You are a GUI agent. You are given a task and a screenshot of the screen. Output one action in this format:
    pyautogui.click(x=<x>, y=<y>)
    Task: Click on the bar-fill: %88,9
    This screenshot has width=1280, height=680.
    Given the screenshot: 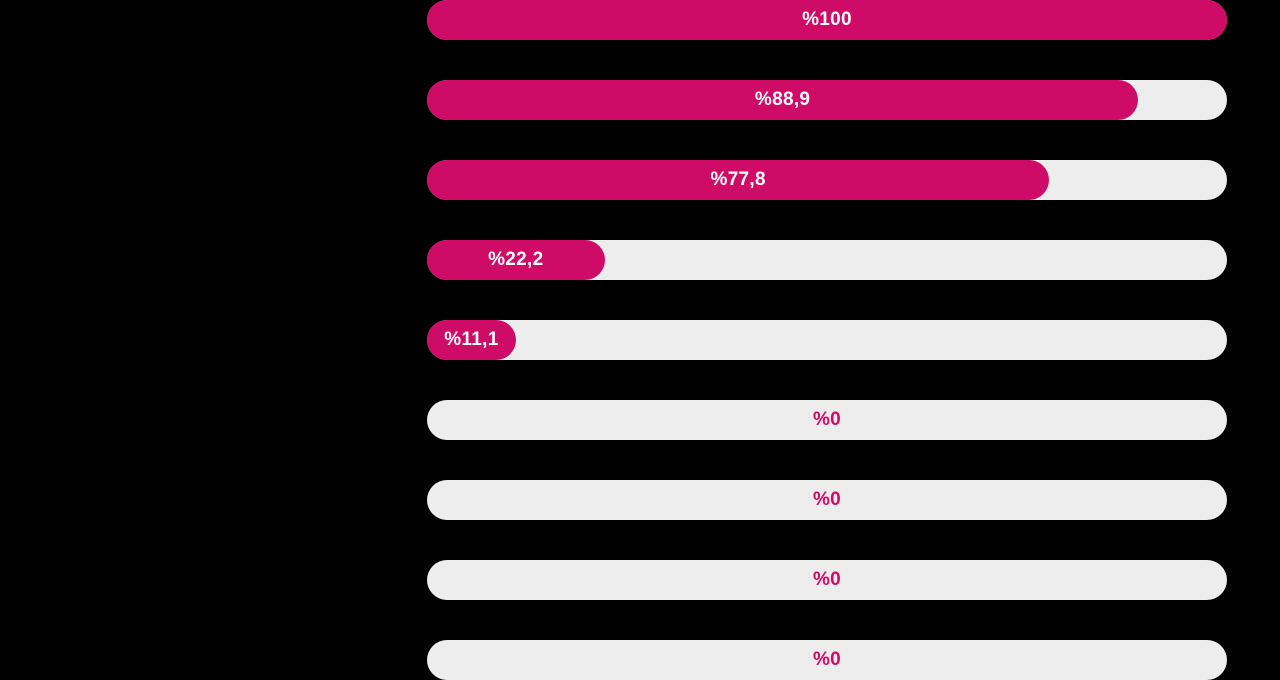 What is the action you would take?
    pyautogui.click(x=783, y=100)
    